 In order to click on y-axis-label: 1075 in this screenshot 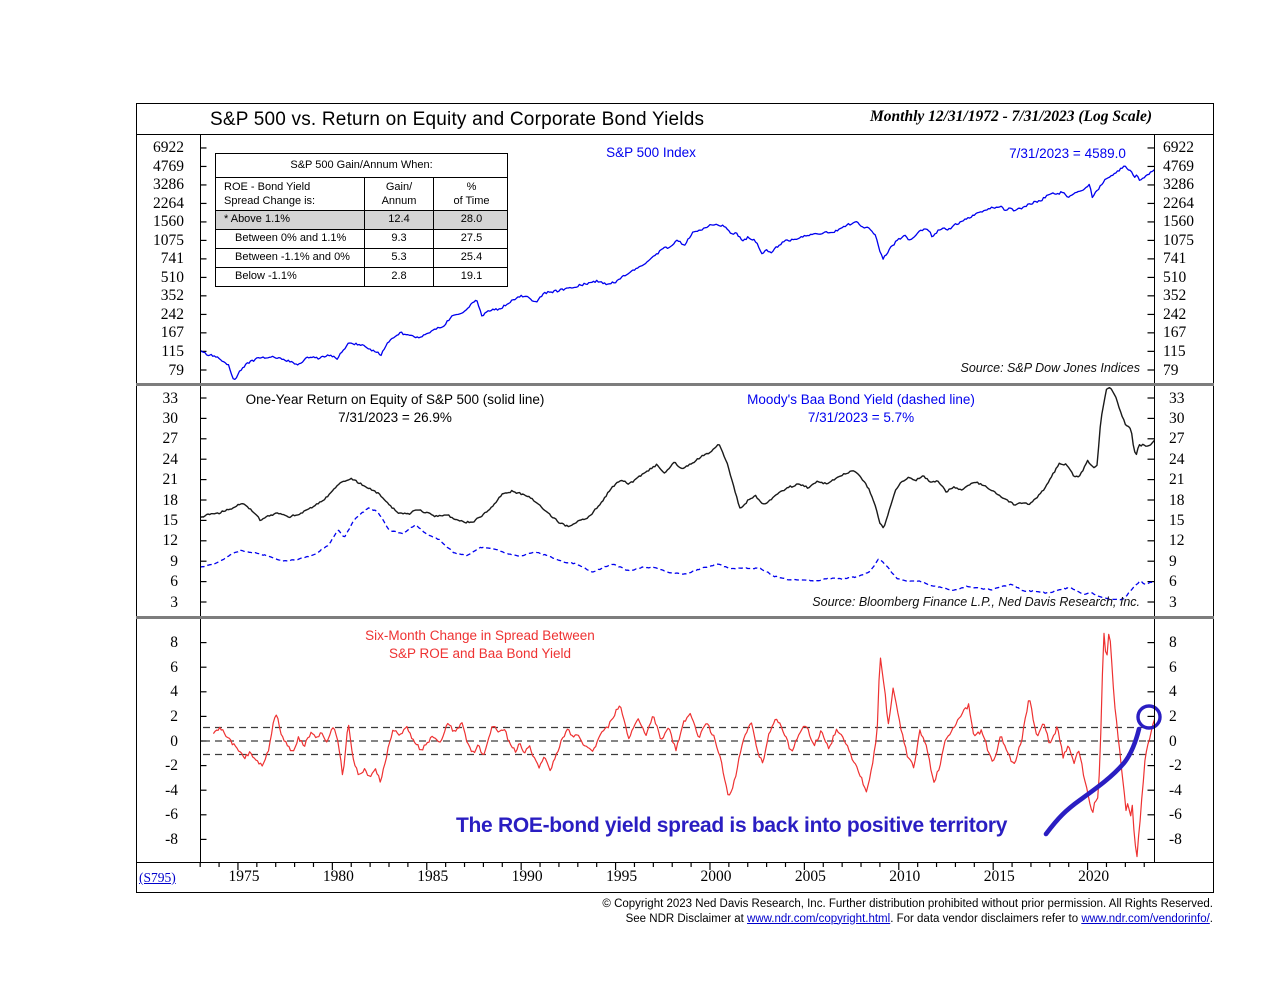, I will do `click(168, 240)`.